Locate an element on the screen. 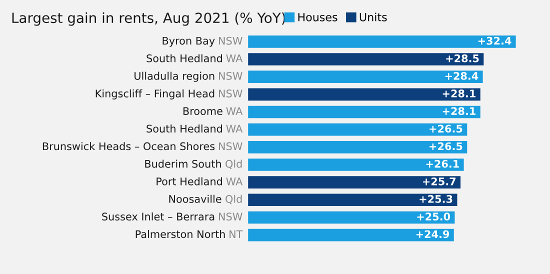 The height and width of the screenshot is (274, 550). y-tick-label: Ulladulla region NSW is located at coordinates (188, 77).